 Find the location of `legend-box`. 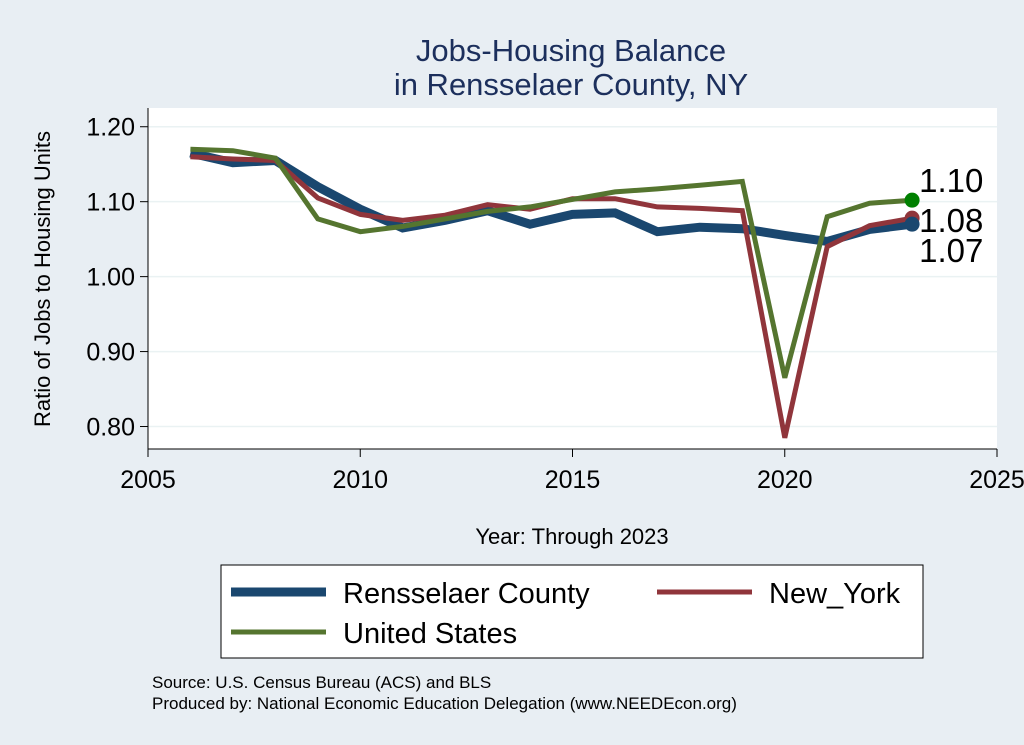

legend-box is located at coordinates (572, 611).